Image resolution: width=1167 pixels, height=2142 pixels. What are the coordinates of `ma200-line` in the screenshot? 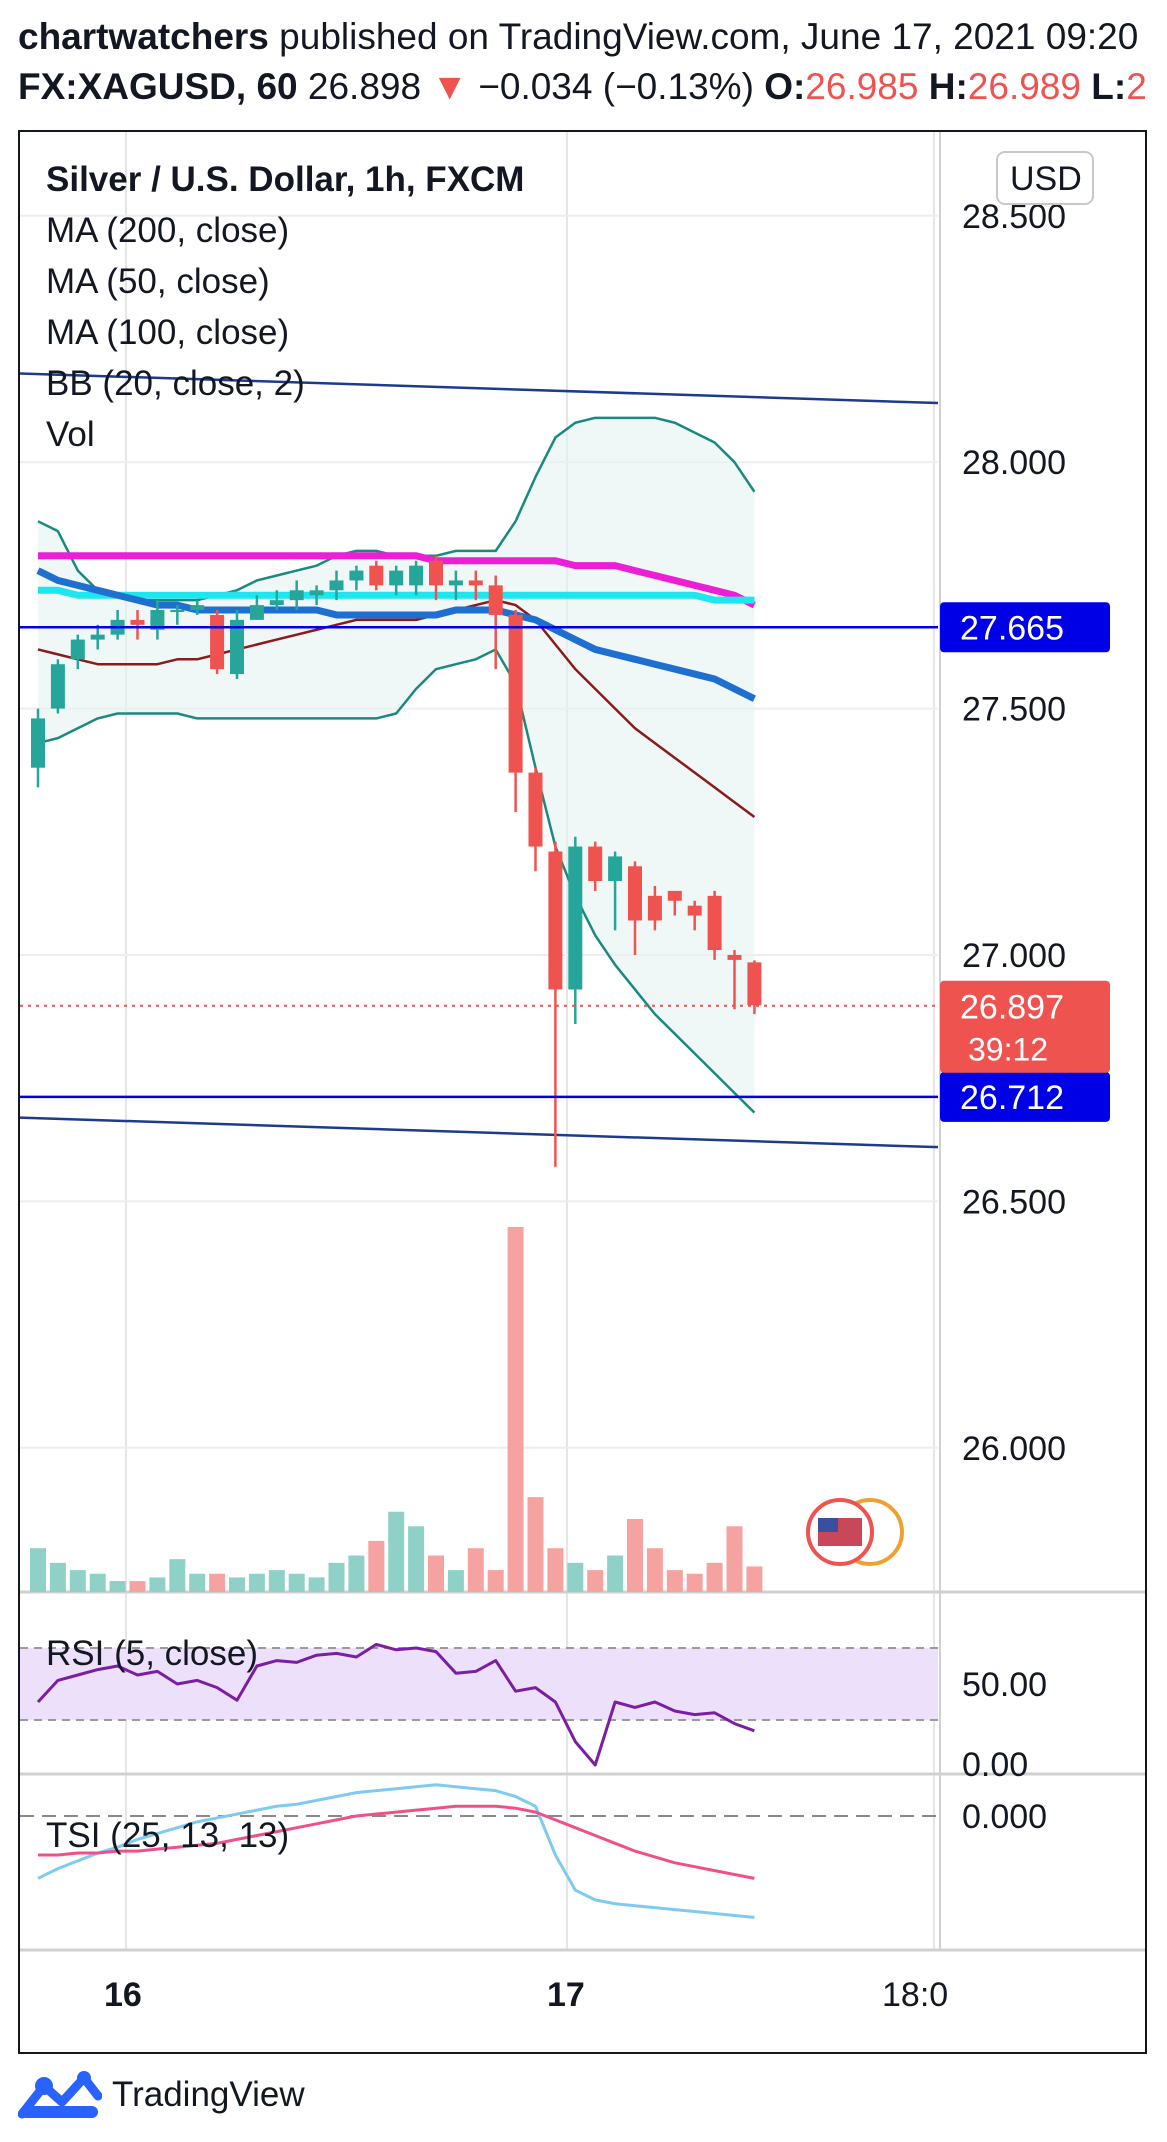 It's located at (397, 580).